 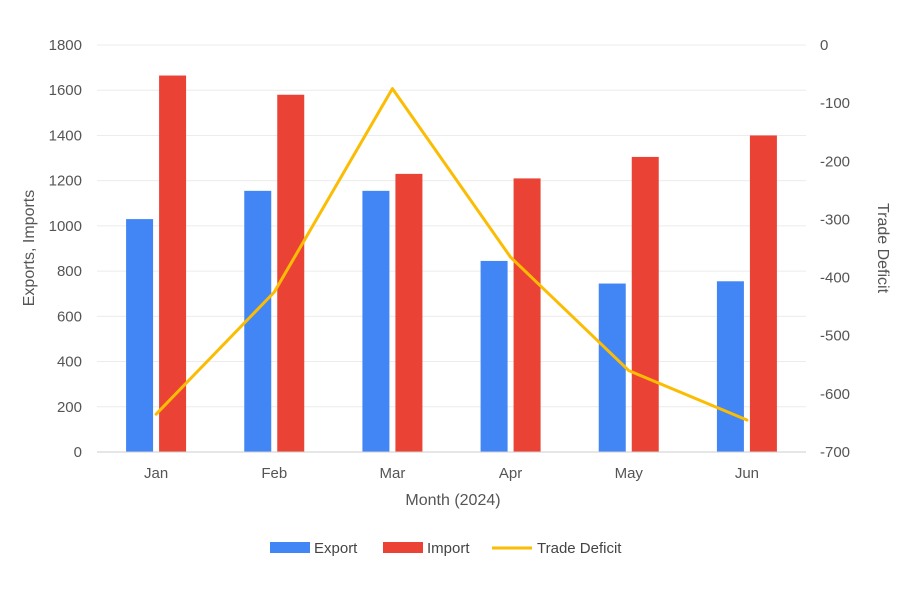 What do you see at coordinates (451, 473) in the screenshot?
I see `x-axis: Jan Feb Mar Apr May Jun` at bounding box center [451, 473].